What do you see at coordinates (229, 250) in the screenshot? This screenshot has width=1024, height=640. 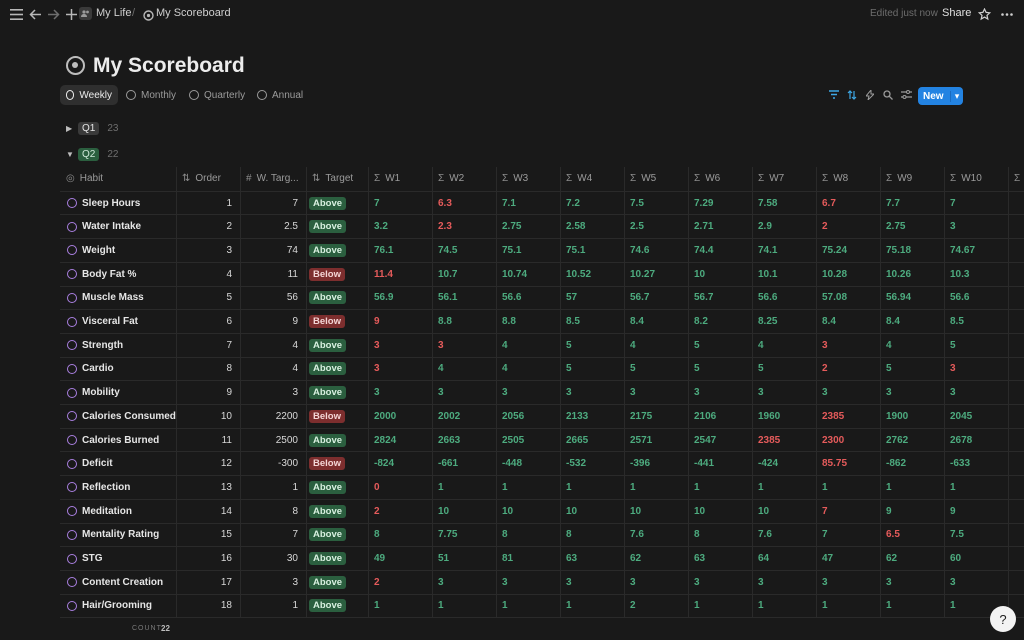 I see `order-cell: 3` at bounding box center [229, 250].